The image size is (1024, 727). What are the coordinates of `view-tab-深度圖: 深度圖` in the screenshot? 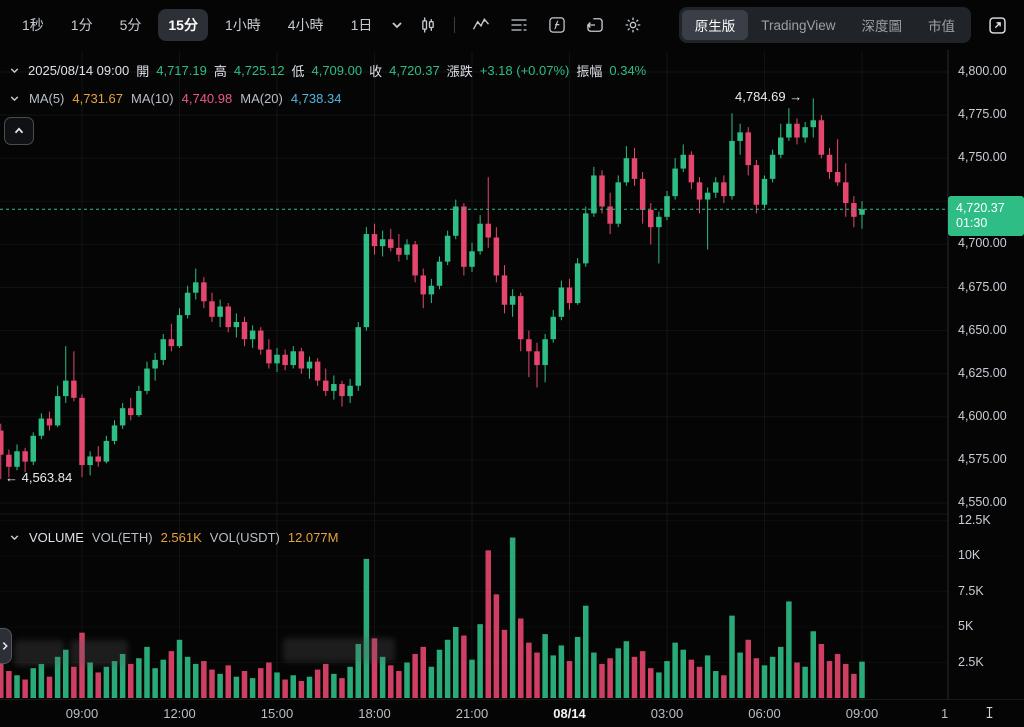 It's located at (882, 26).